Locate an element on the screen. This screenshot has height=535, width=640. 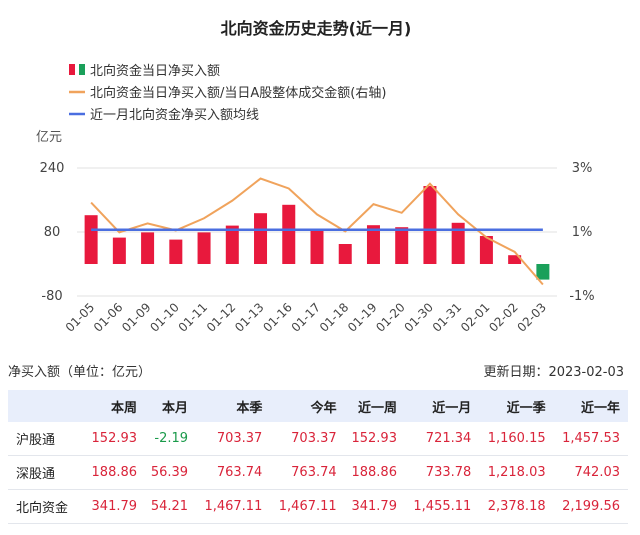
table-cell: 2,378.18 is located at coordinates (516, 506).